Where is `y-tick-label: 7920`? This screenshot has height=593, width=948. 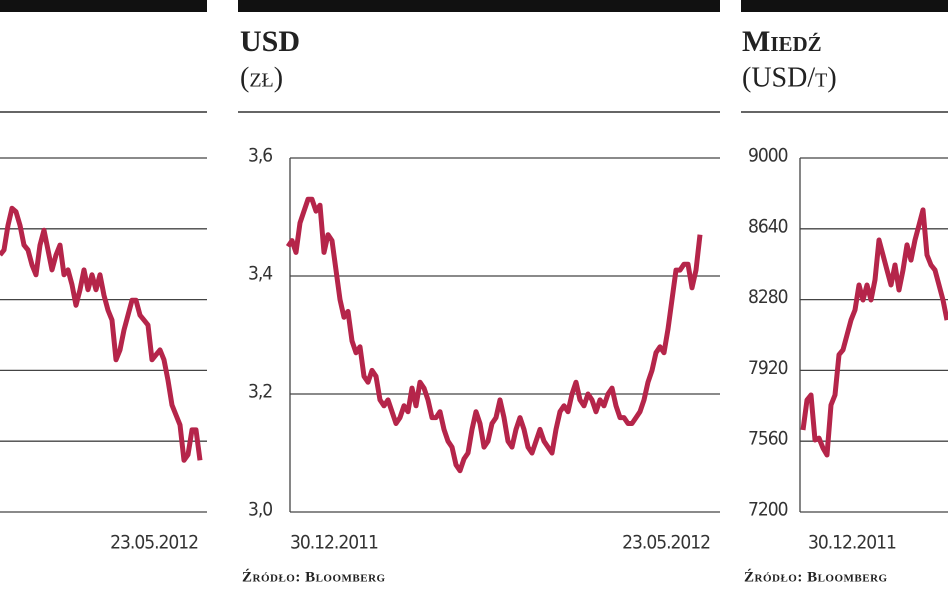 y-tick-label: 7920 is located at coordinates (768, 368).